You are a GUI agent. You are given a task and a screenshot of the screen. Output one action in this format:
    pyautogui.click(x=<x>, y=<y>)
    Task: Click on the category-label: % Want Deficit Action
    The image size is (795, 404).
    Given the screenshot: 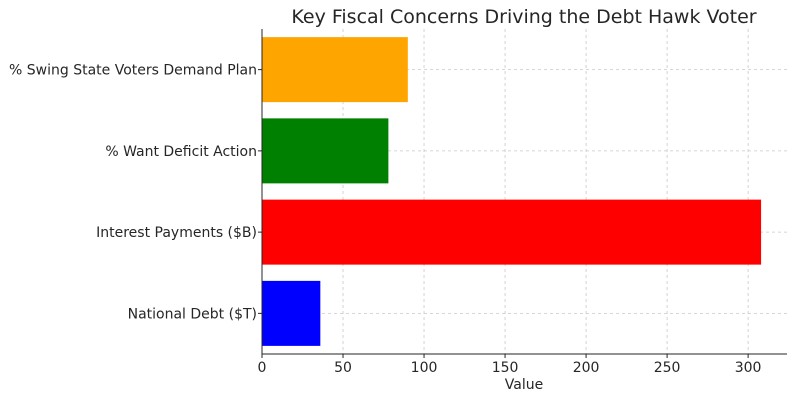 What is the action you would take?
    pyautogui.click(x=181, y=152)
    